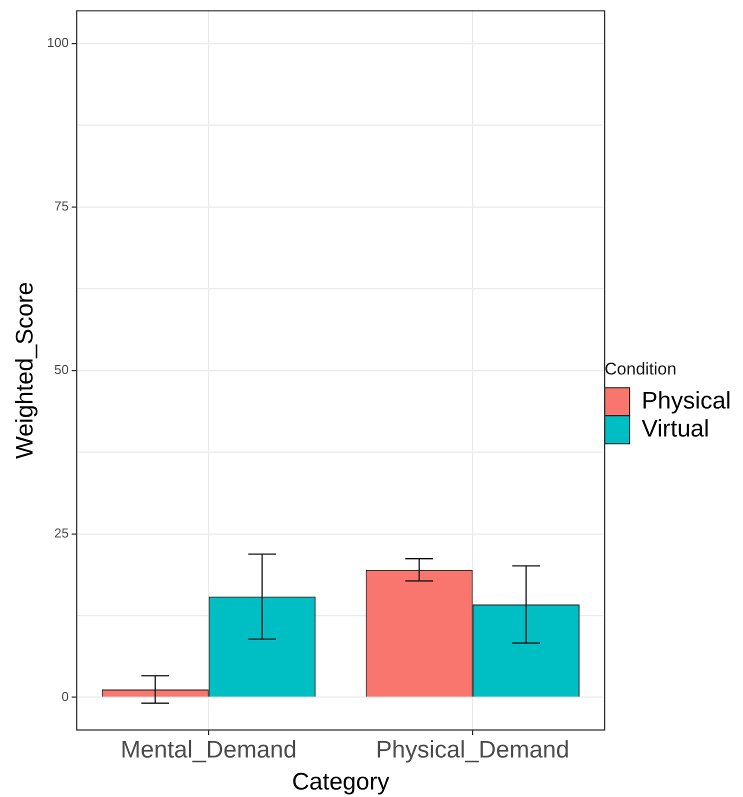 This screenshot has height=797, width=743. I want to click on legend-title: Condition, so click(640, 368).